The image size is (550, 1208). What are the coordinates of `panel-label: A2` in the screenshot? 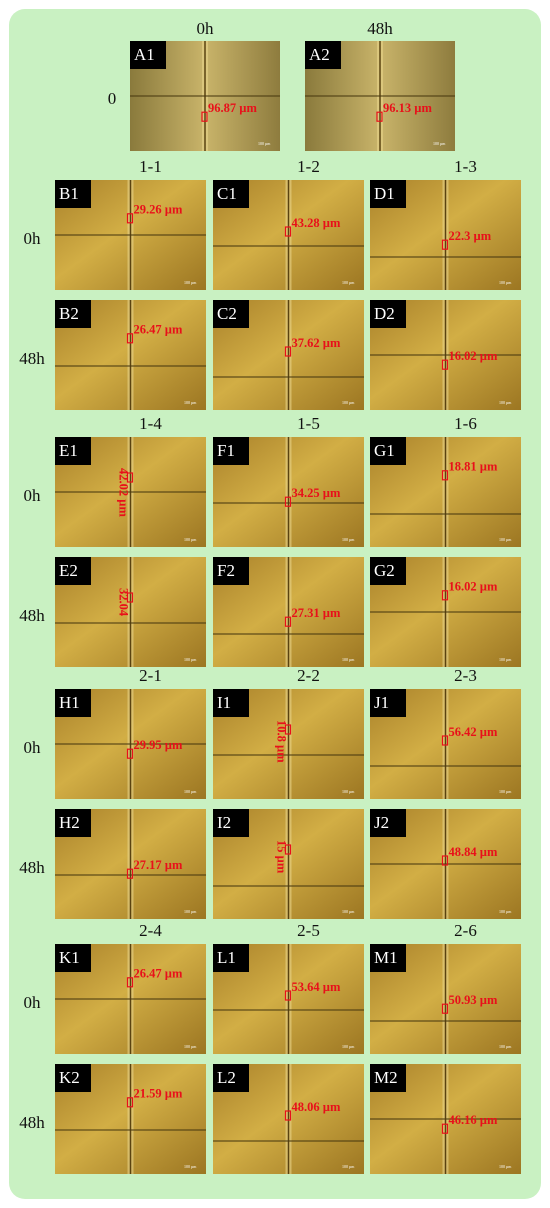 It's located at (319, 54).